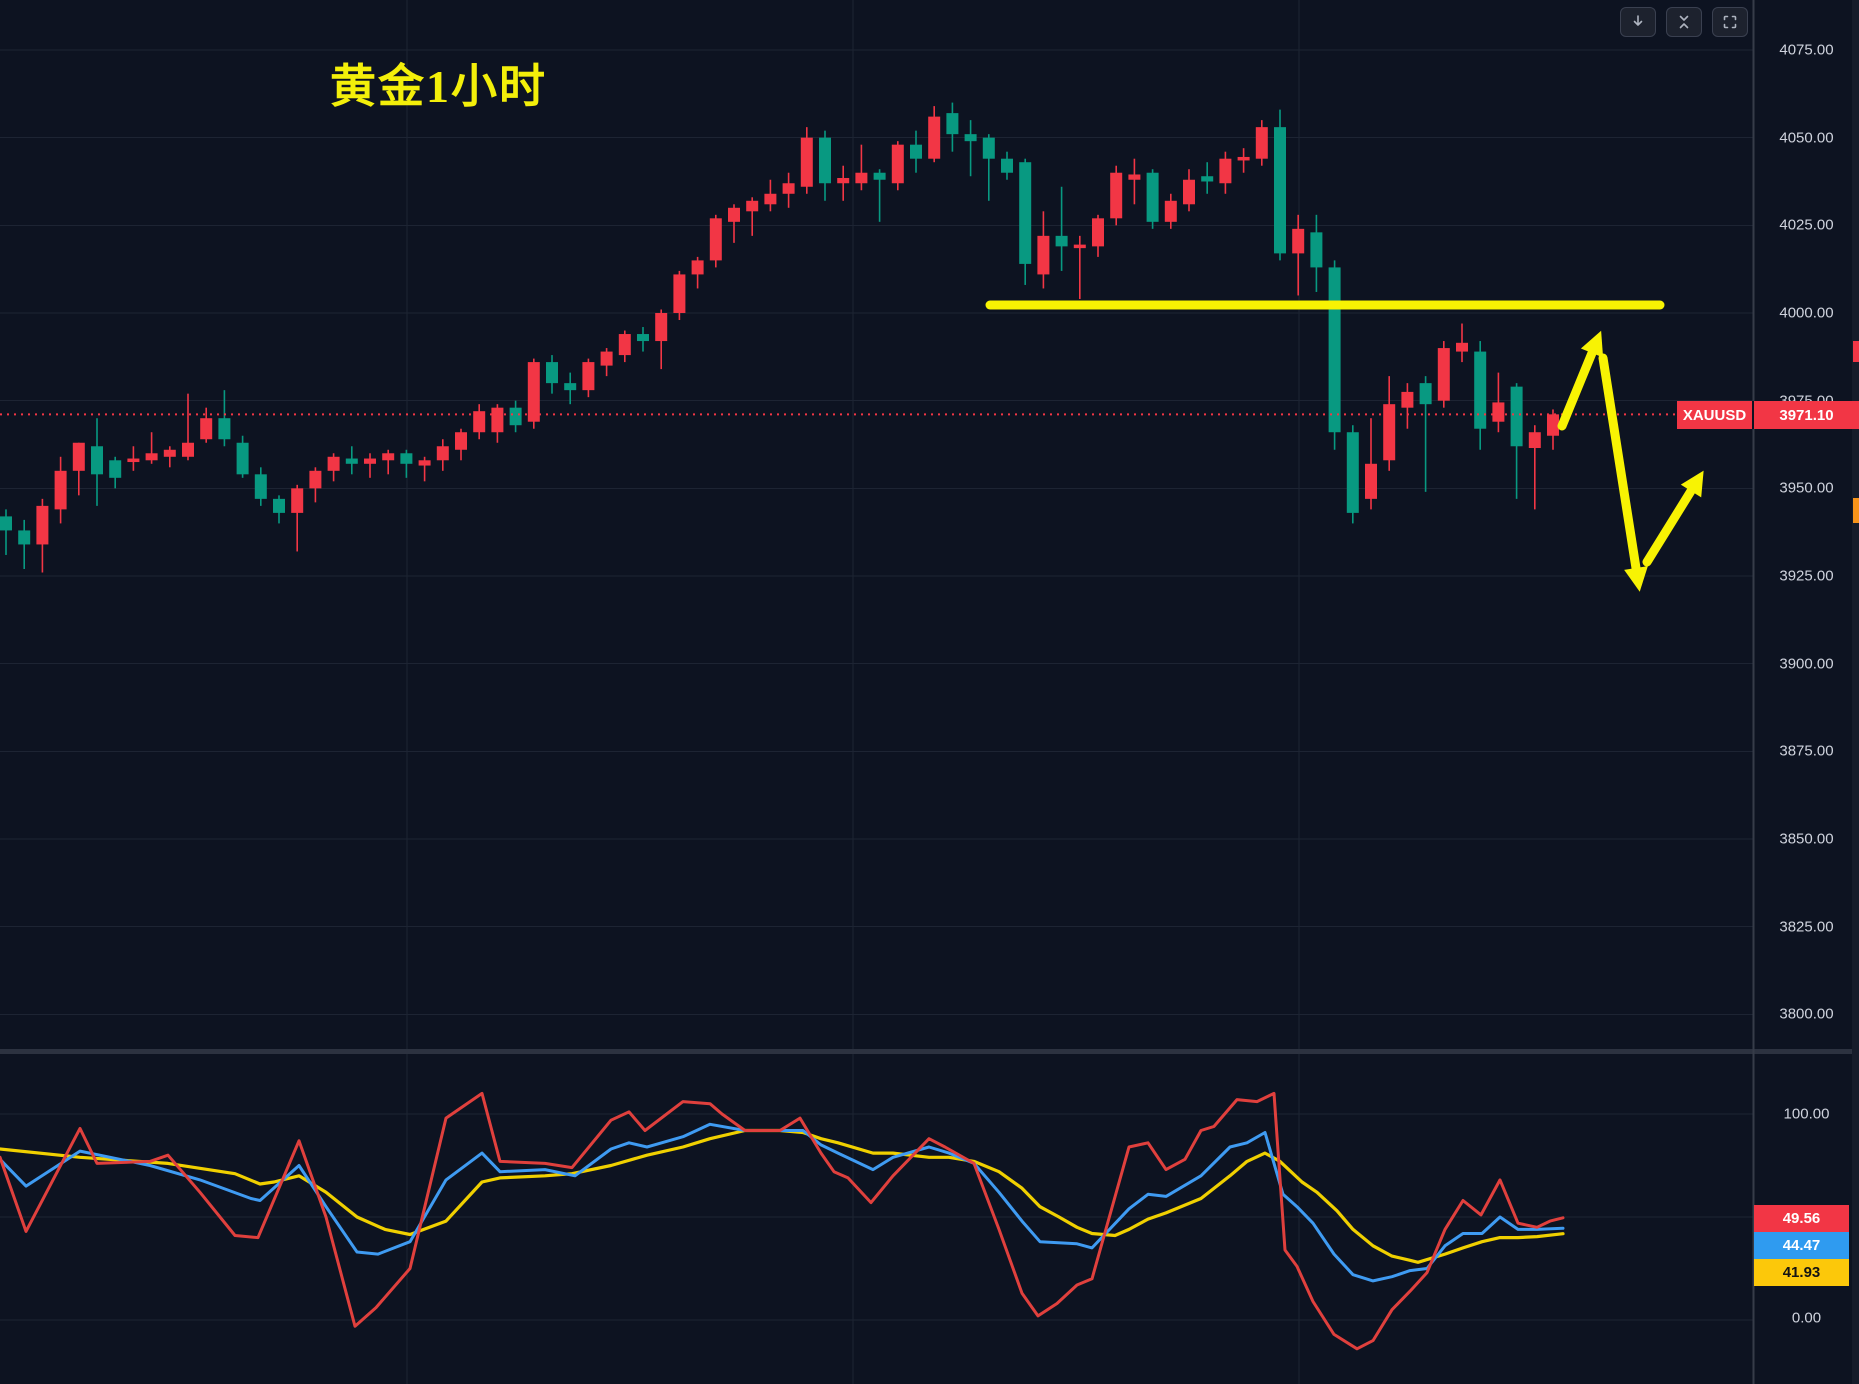  I want to click on collapse-icon, so click(1684, 22).